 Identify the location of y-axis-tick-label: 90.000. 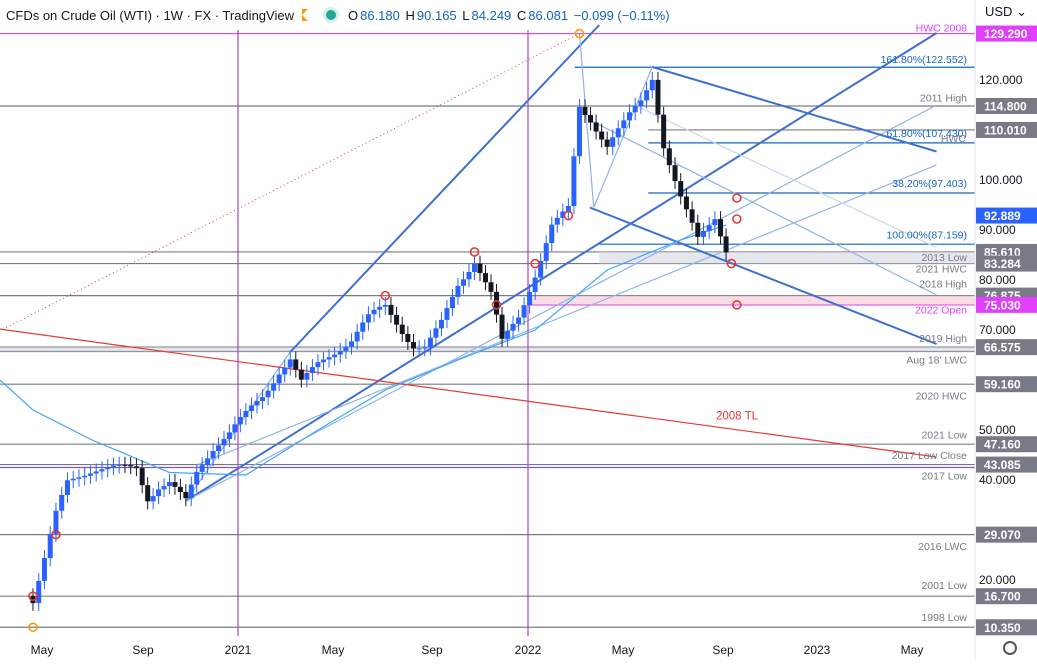
(997, 230).